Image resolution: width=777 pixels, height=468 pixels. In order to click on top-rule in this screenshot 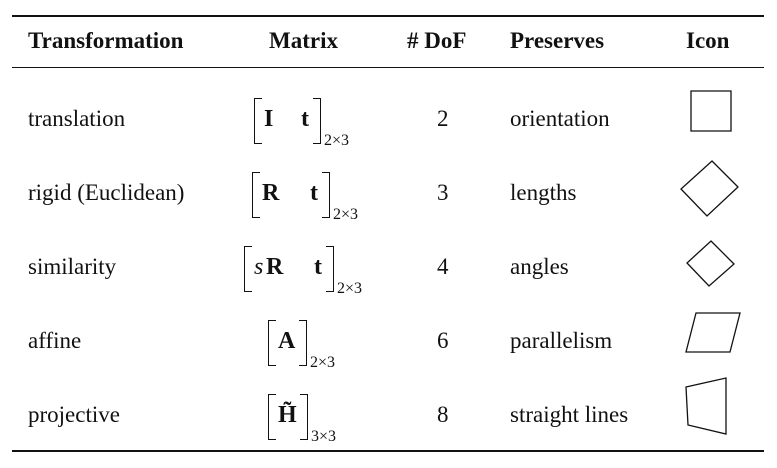, I will do `click(388, 16)`.